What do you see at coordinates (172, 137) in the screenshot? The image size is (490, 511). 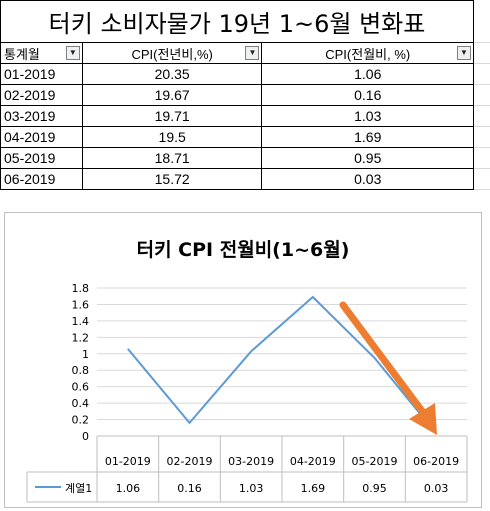 I see `cell-yoy: 19.5` at bounding box center [172, 137].